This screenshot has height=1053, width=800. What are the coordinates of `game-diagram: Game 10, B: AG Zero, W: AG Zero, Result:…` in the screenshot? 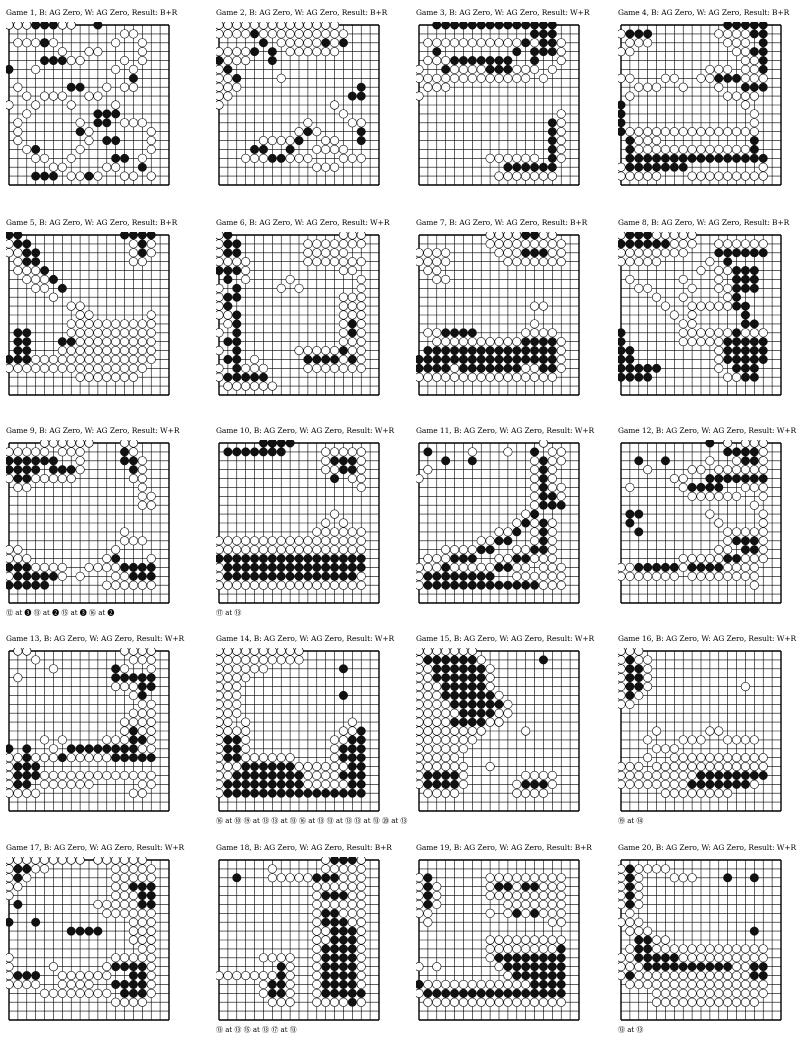 It's located at (306, 531).